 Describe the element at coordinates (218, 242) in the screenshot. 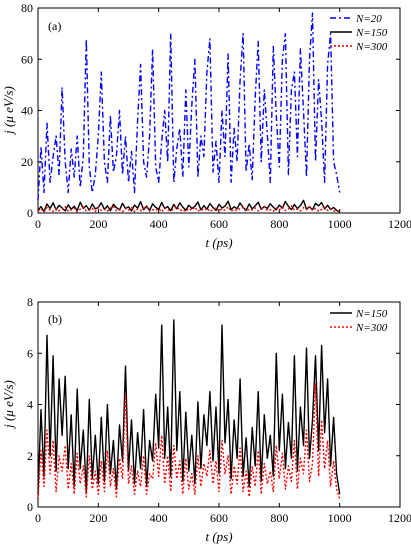

I see `panel-a-xlabel: t (ps)` at that location.